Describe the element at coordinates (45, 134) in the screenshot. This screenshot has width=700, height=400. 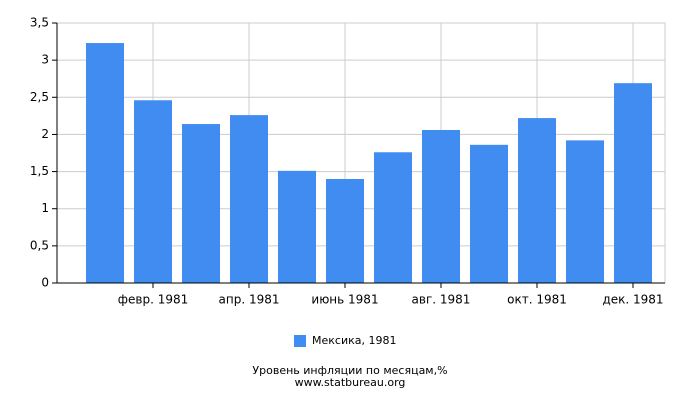
I see `y-tick-label: 2` at that location.